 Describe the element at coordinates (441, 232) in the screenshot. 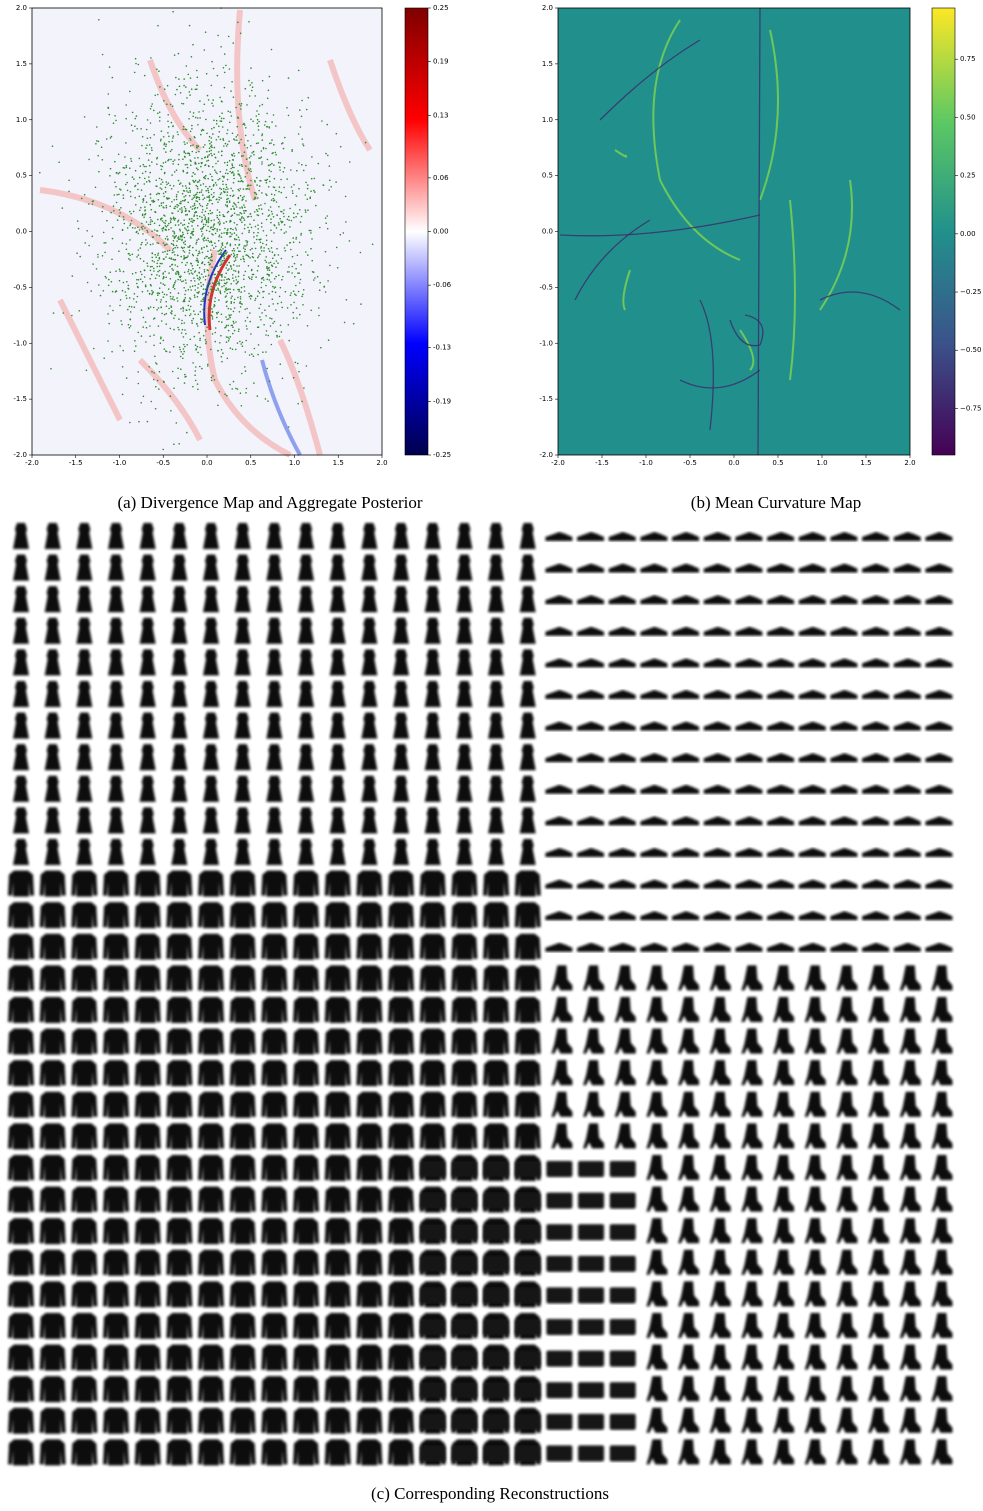

I see `colorbar-tick-label: 0.00` at that location.